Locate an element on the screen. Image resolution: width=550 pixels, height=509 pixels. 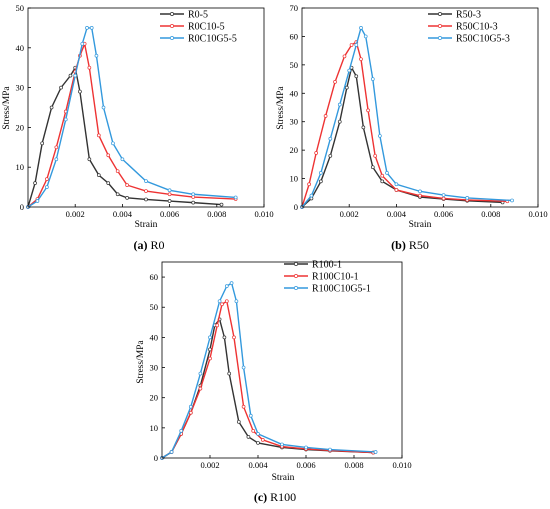
caption-name: R50 is located at coordinates (419, 245).